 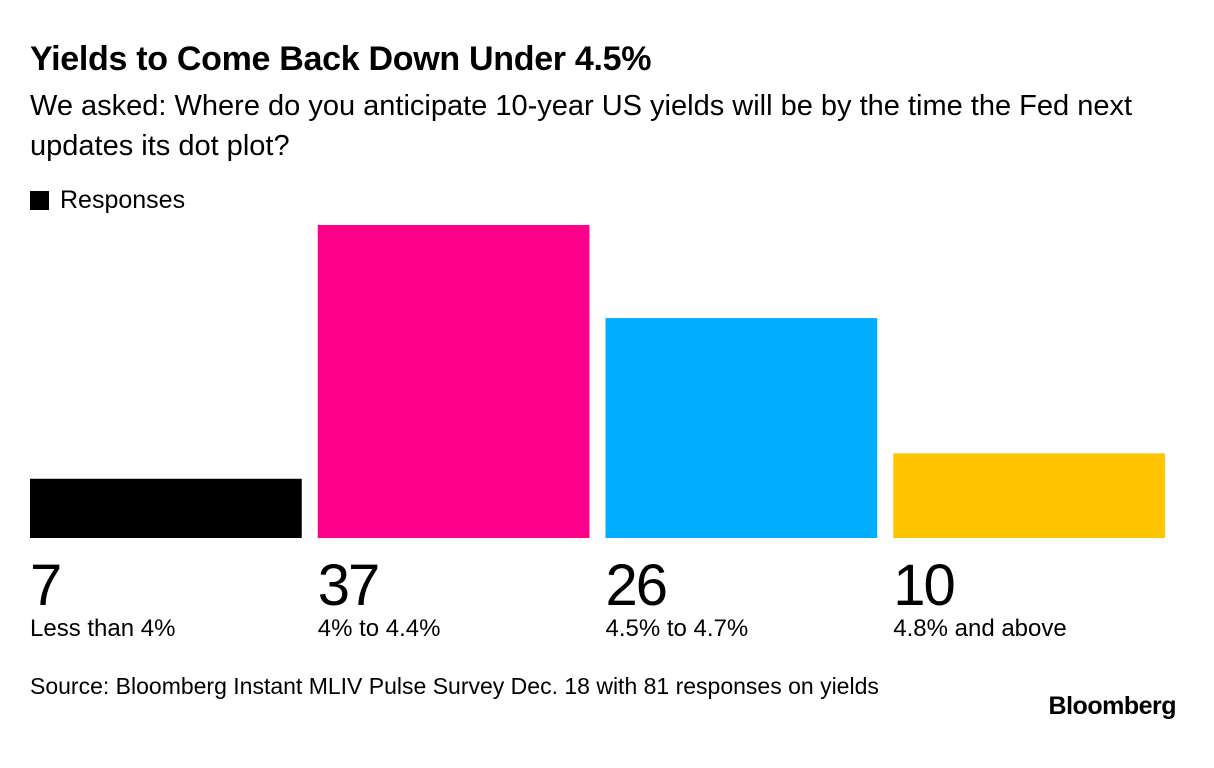 I want to click on legend: Responses, so click(x=107, y=200).